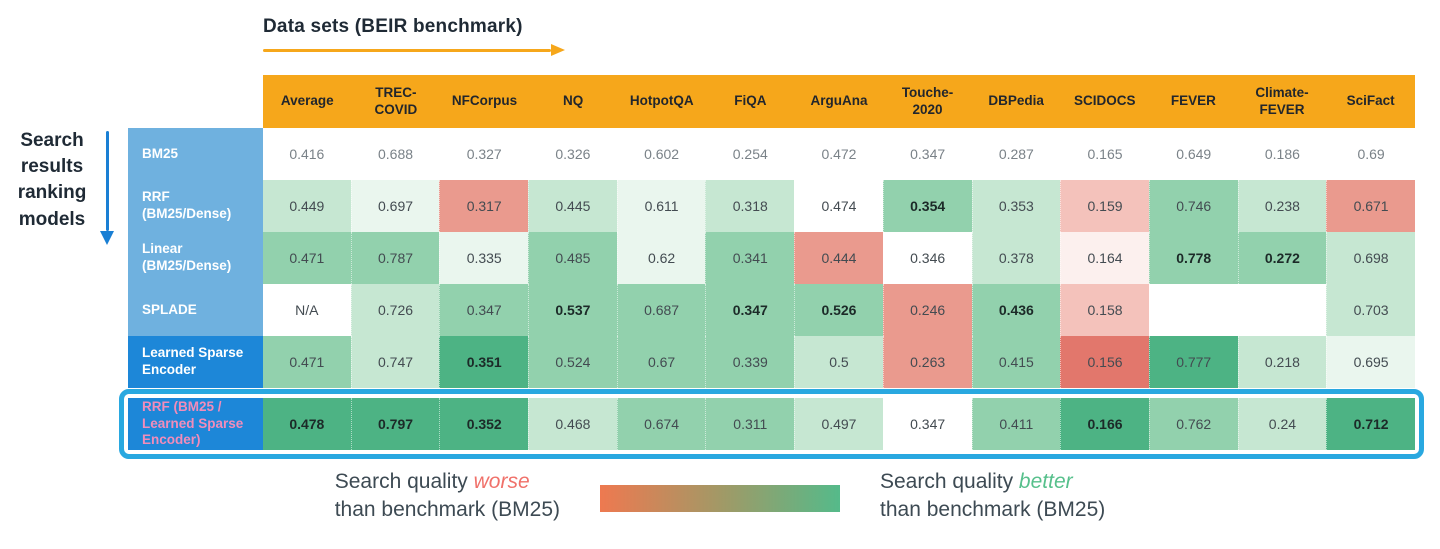 This screenshot has height=549, width=1440. I want to click on heatmap-cell: 0.311, so click(750, 424).